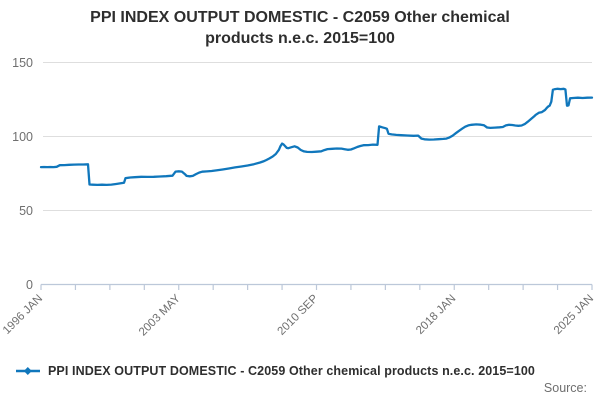 This screenshot has width=600, height=407. I want to click on source-caption: Source:, so click(565, 388).